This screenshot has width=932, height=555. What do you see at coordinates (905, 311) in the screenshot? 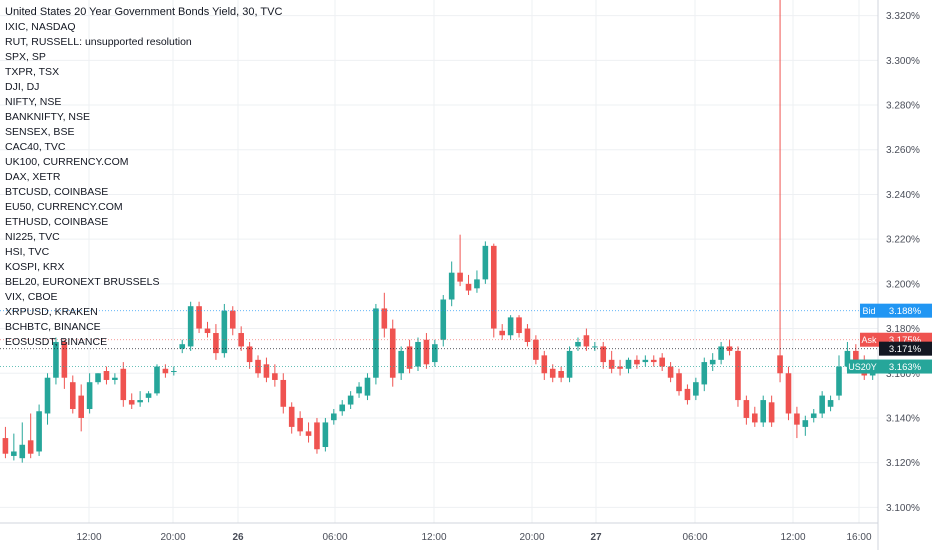
I see `price-label-value: 3.188%` at bounding box center [905, 311].